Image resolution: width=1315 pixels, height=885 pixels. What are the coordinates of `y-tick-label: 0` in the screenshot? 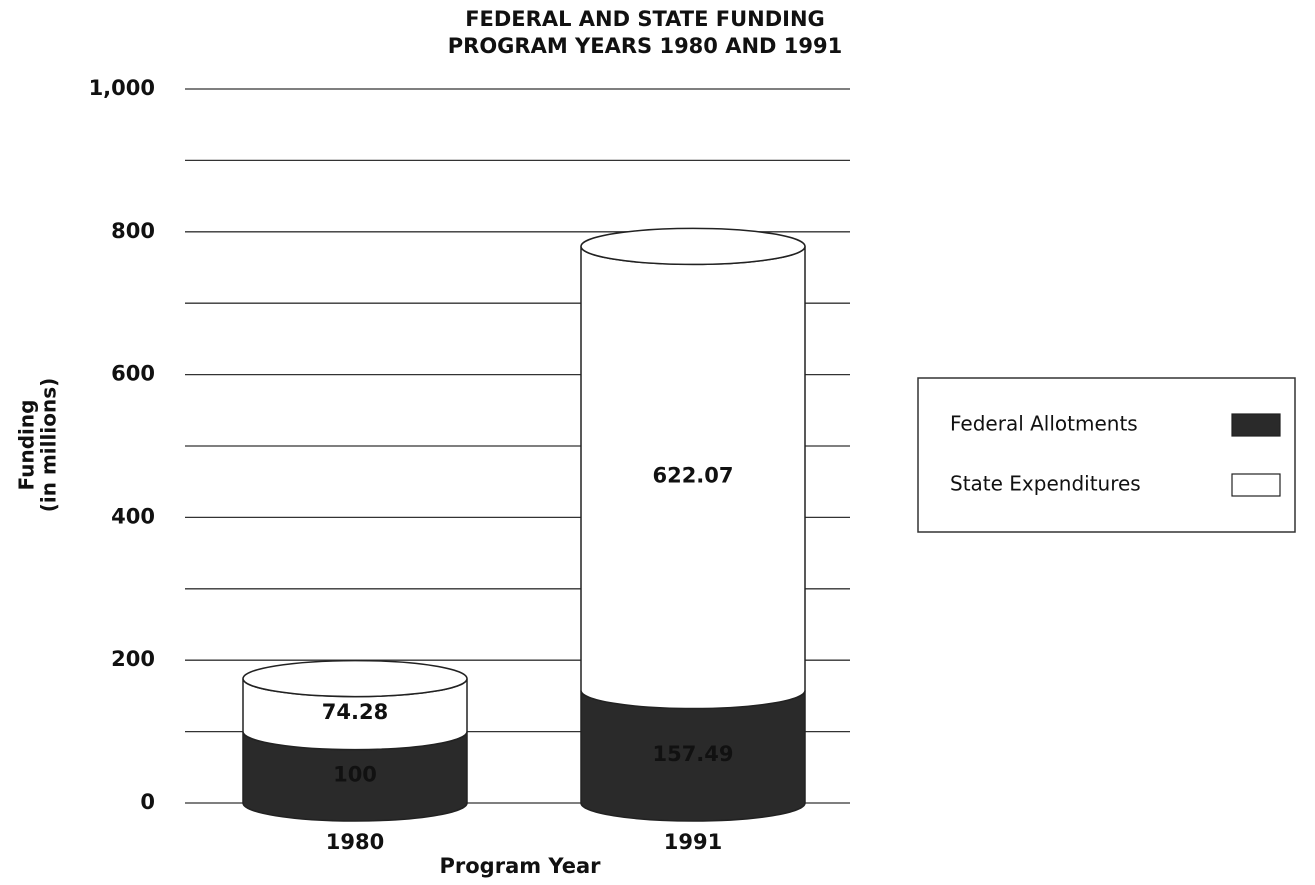 It's located at (147, 802).